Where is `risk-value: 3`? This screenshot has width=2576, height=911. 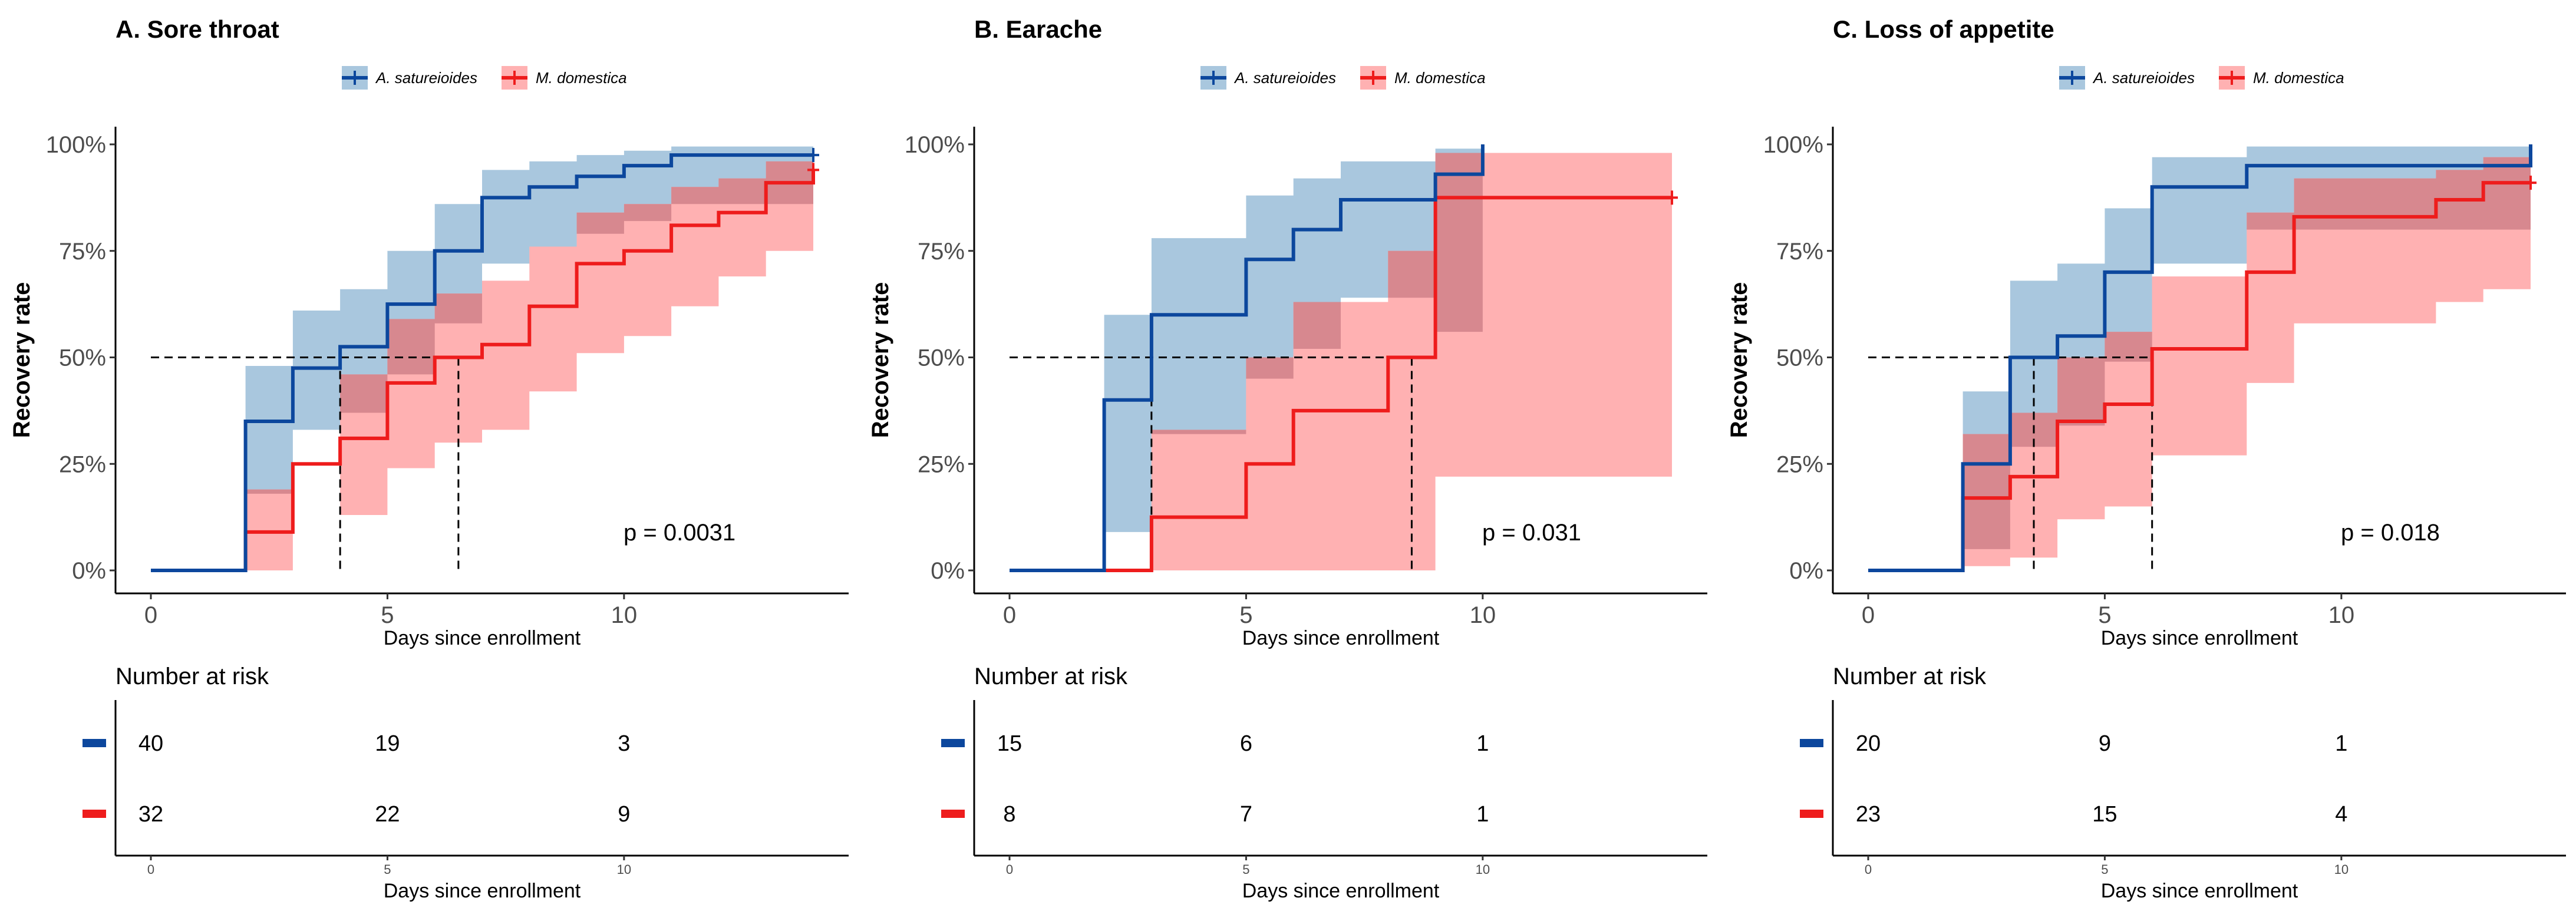 risk-value: 3 is located at coordinates (624, 743).